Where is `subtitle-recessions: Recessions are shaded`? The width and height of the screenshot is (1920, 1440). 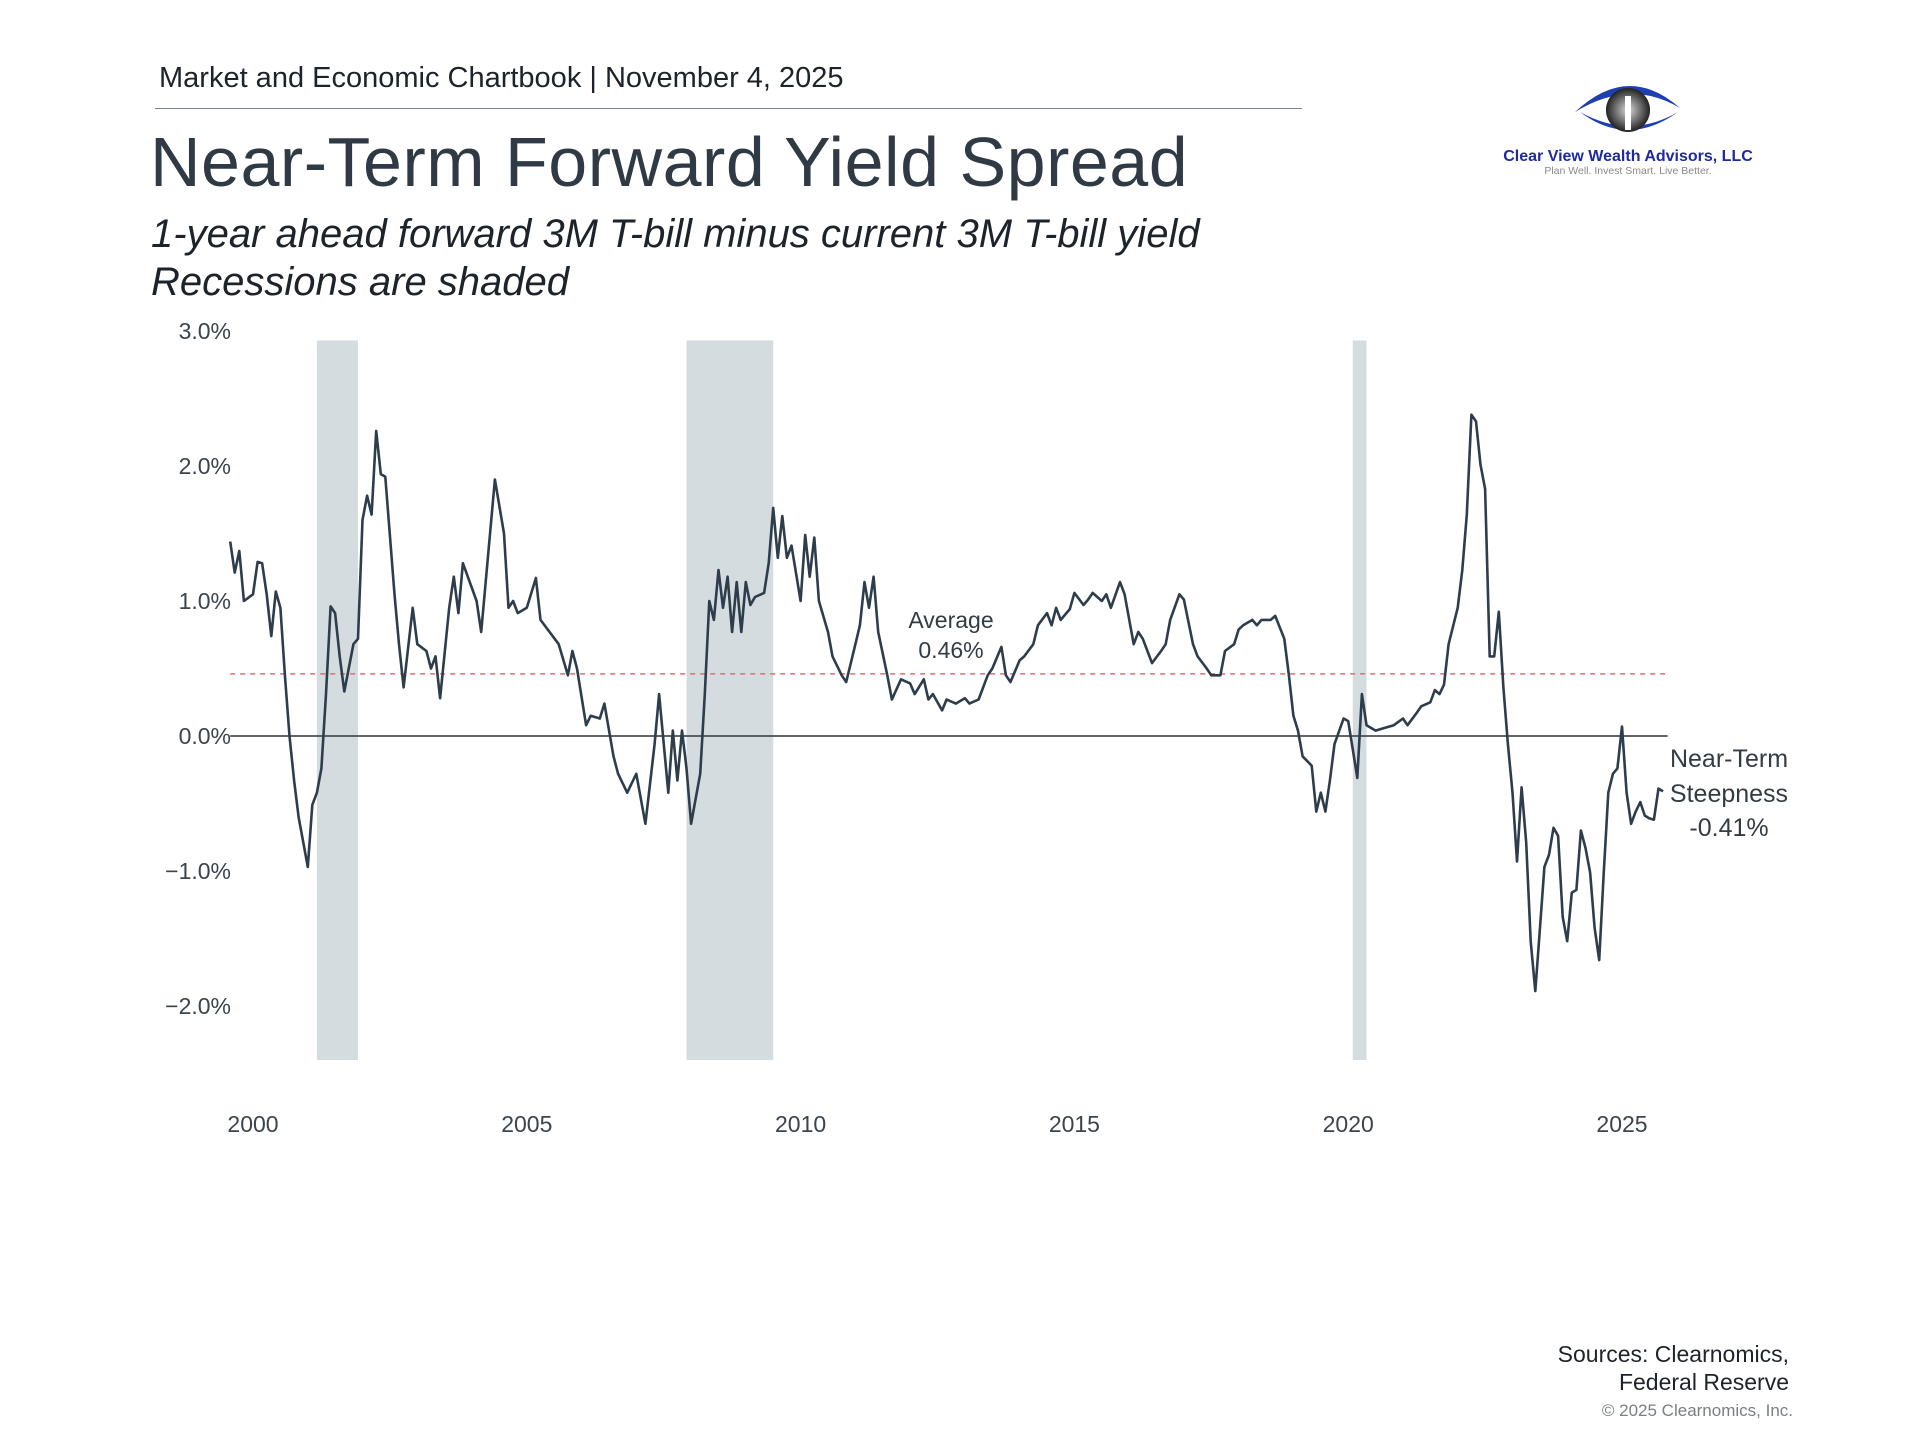
subtitle-recessions: Recessions are shaded is located at coordinates (360, 282).